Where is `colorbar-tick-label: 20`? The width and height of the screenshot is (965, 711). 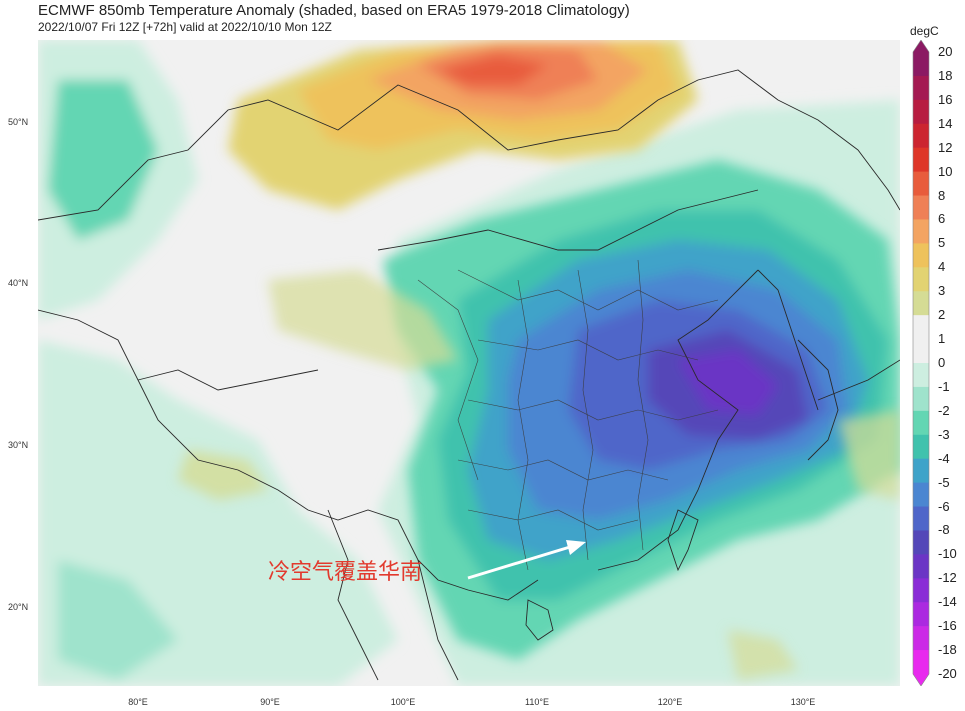 colorbar-tick-label: 20 is located at coordinates (945, 51).